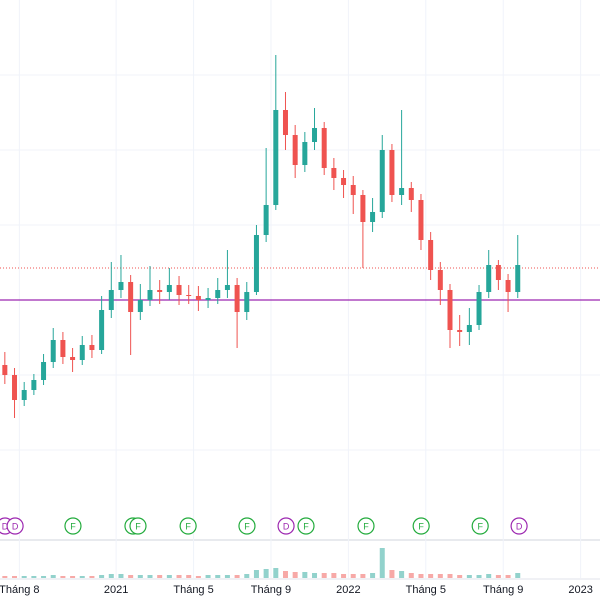  Describe the element at coordinates (116, 590) in the screenshot. I see `x-tick-label: 2021` at that location.